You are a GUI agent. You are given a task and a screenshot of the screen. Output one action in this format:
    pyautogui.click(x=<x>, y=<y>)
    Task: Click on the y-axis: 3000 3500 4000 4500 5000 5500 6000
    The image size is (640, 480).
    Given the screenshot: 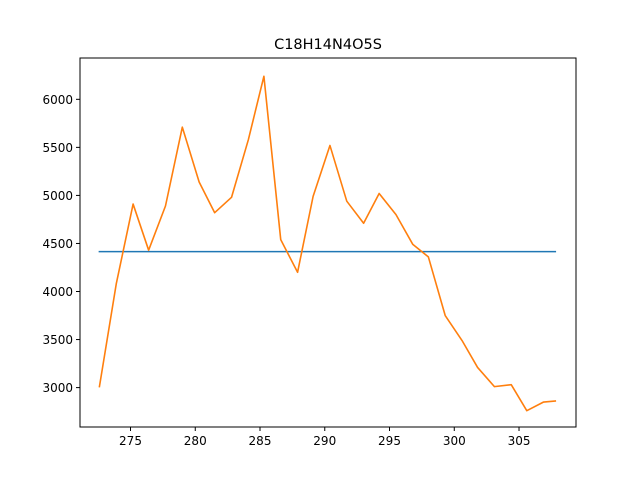 What is the action you would take?
    pyautogui.click(x=61, y=244)
    